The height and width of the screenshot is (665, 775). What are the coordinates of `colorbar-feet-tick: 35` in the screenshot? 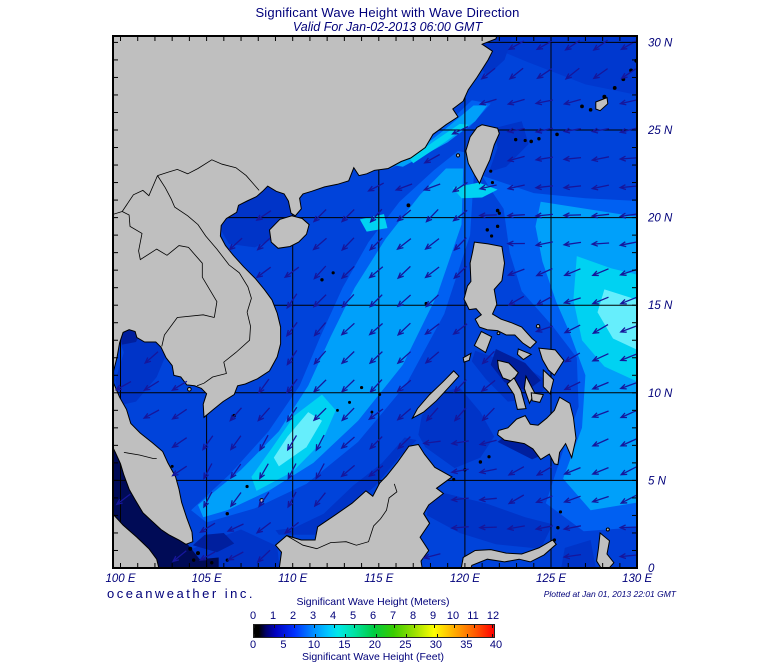 It's located at (466, 645).